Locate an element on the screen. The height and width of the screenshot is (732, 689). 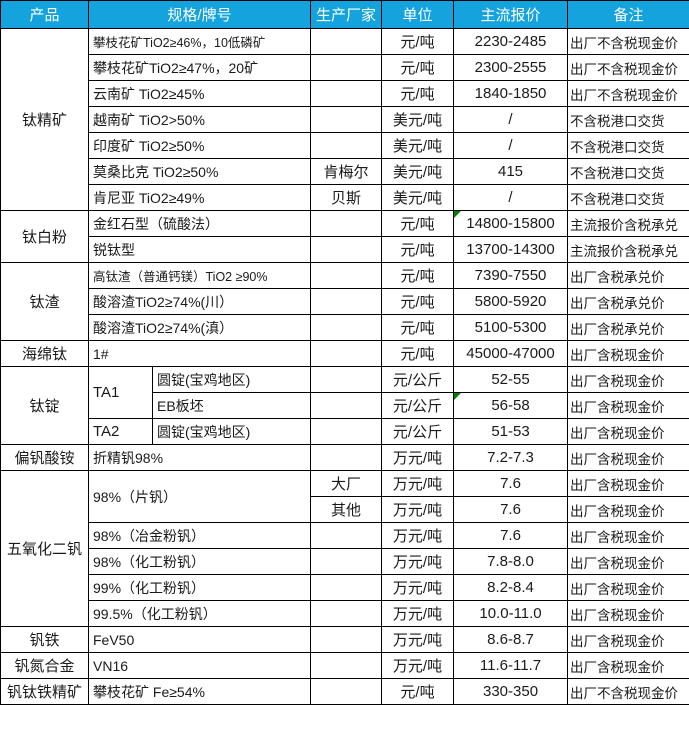
price-value: 14800-15800 is located at coordinates (510, 223).